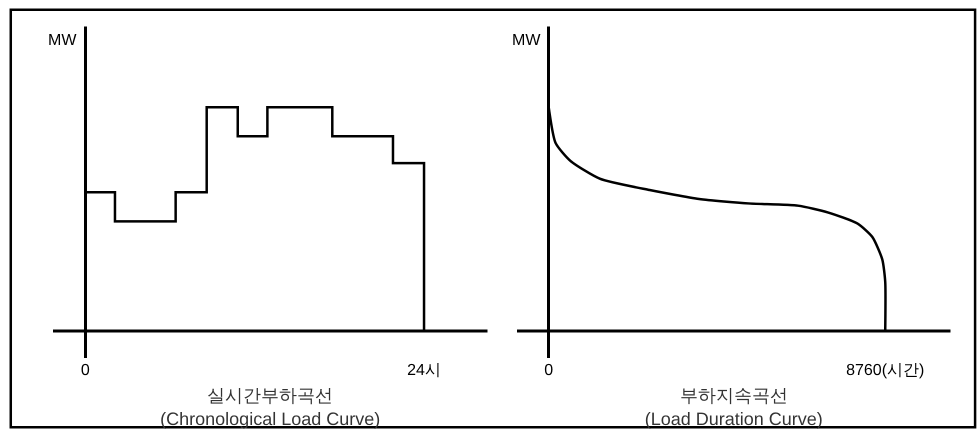  What do you see at coordinates (270, 407) in the screenshot?
I see `x-axis-title: 실시간부하곡선 (Chronological Load Curve)` at bounding box center [270, 407].